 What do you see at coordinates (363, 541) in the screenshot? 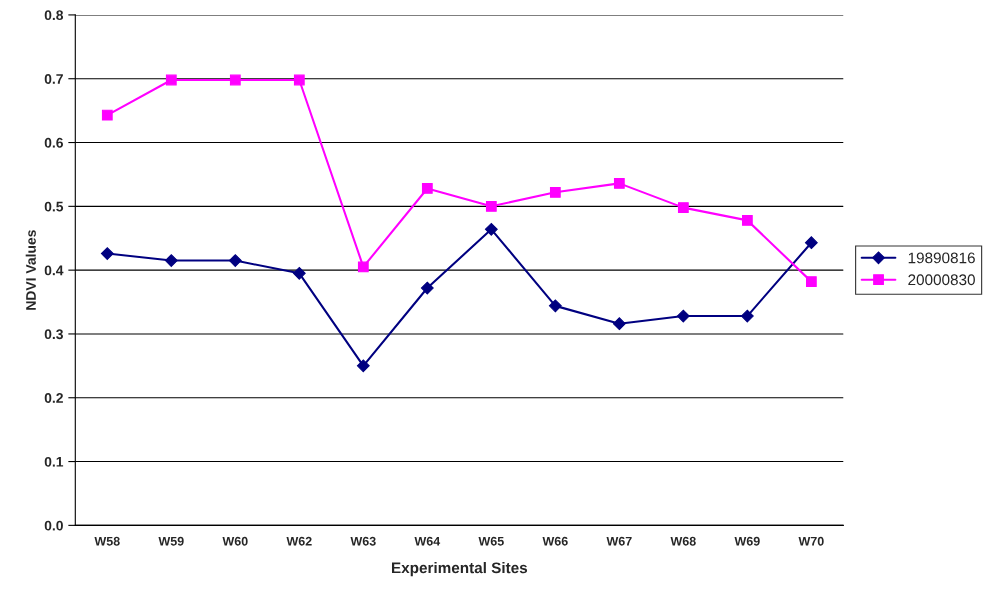
I see `x-tick-label: W63` at bounding box center [363, 541].